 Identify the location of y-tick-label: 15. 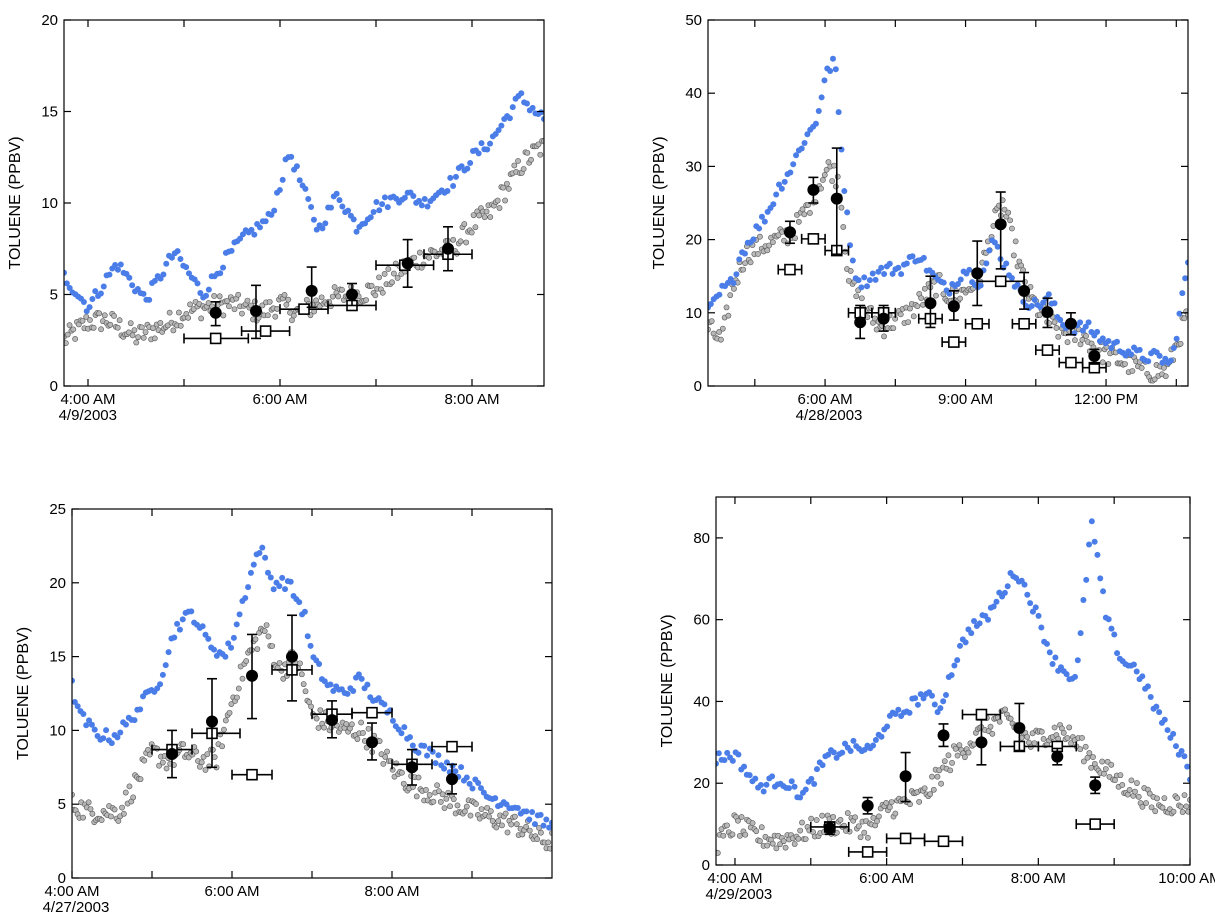
(57, 657).